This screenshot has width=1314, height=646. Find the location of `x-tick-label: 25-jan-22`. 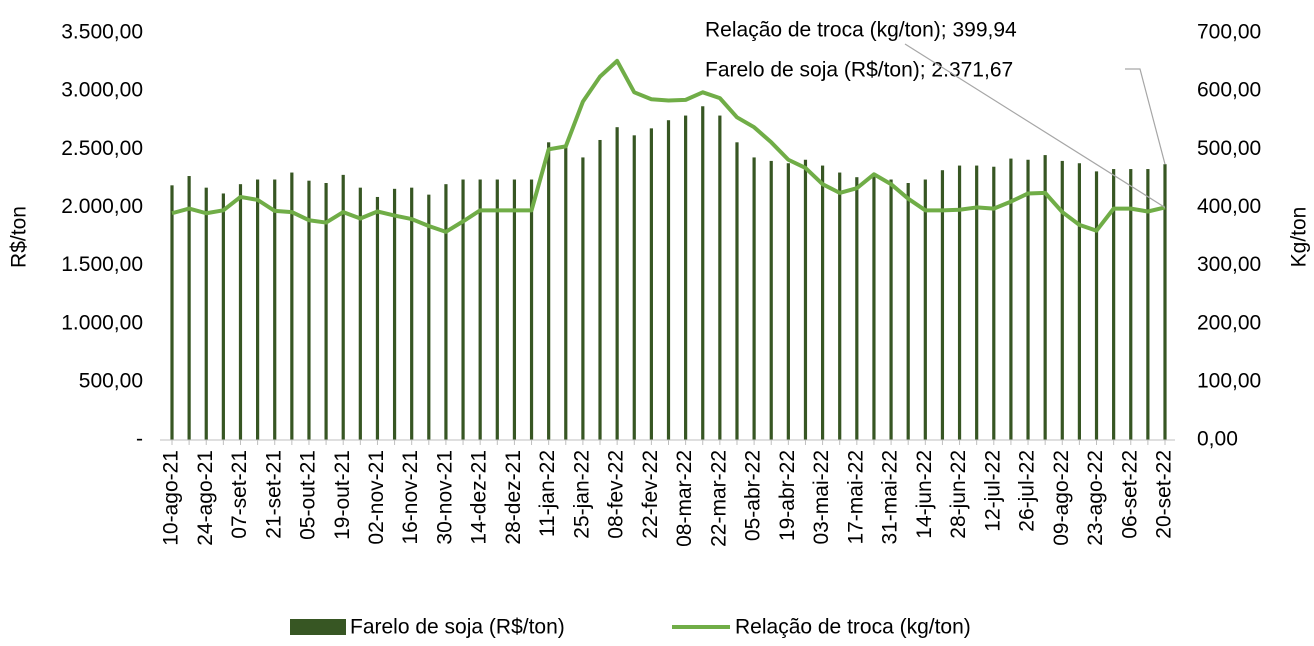

x-tick-label: 25-jan-22 is located at coordinates (581, 494).